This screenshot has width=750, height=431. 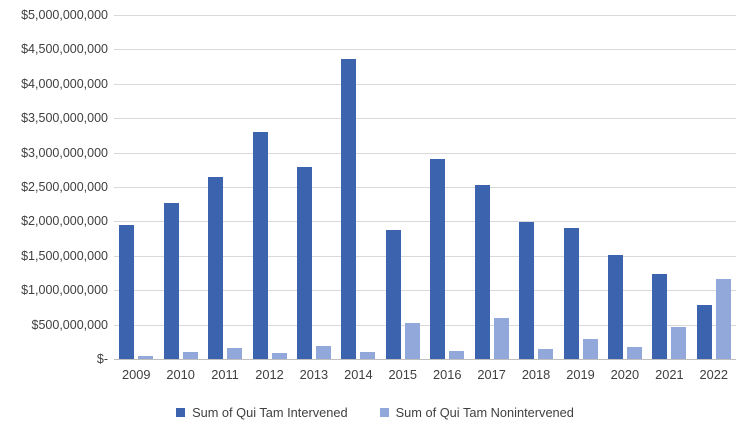 I want to click on y-axis-tick-label: $3,500,000,000, so click(x=64, y=118).